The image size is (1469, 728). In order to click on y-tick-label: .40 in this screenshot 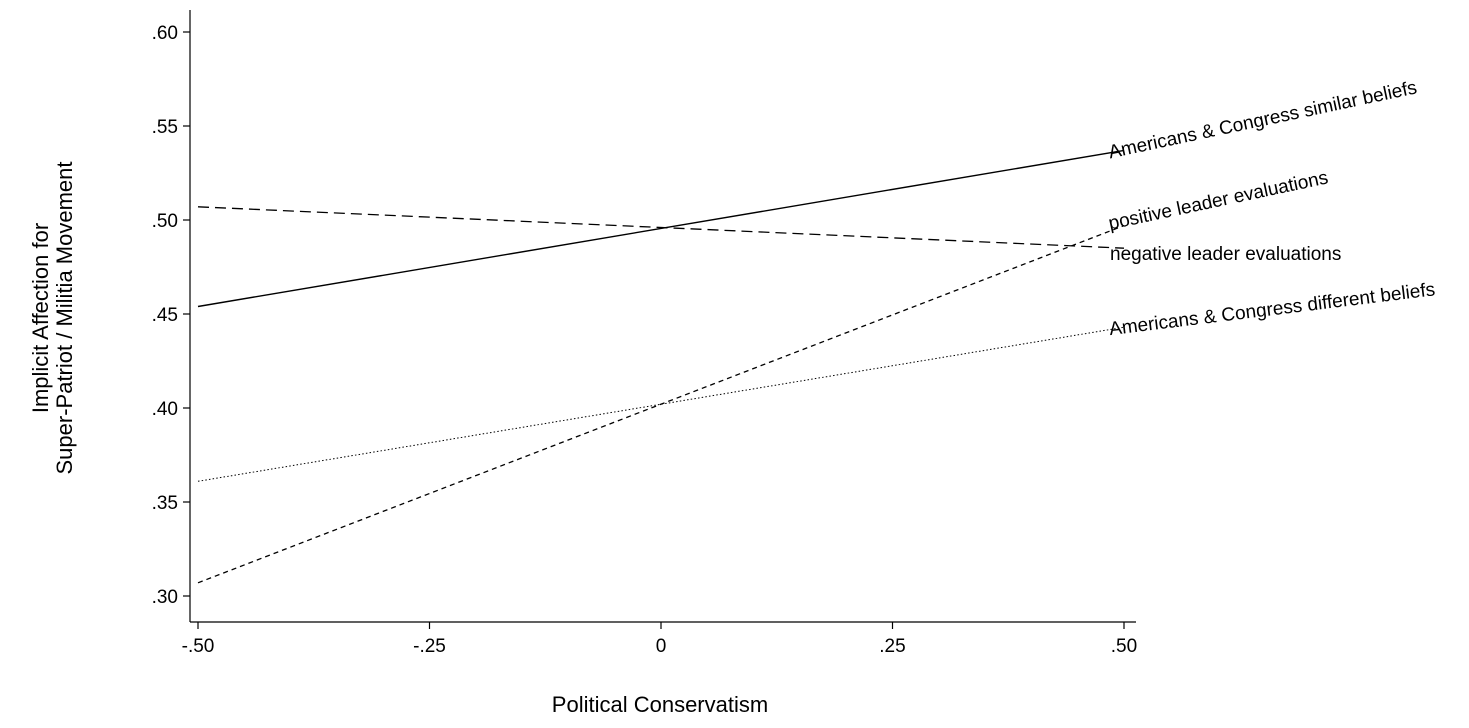, I will do `click(165, 409)`.